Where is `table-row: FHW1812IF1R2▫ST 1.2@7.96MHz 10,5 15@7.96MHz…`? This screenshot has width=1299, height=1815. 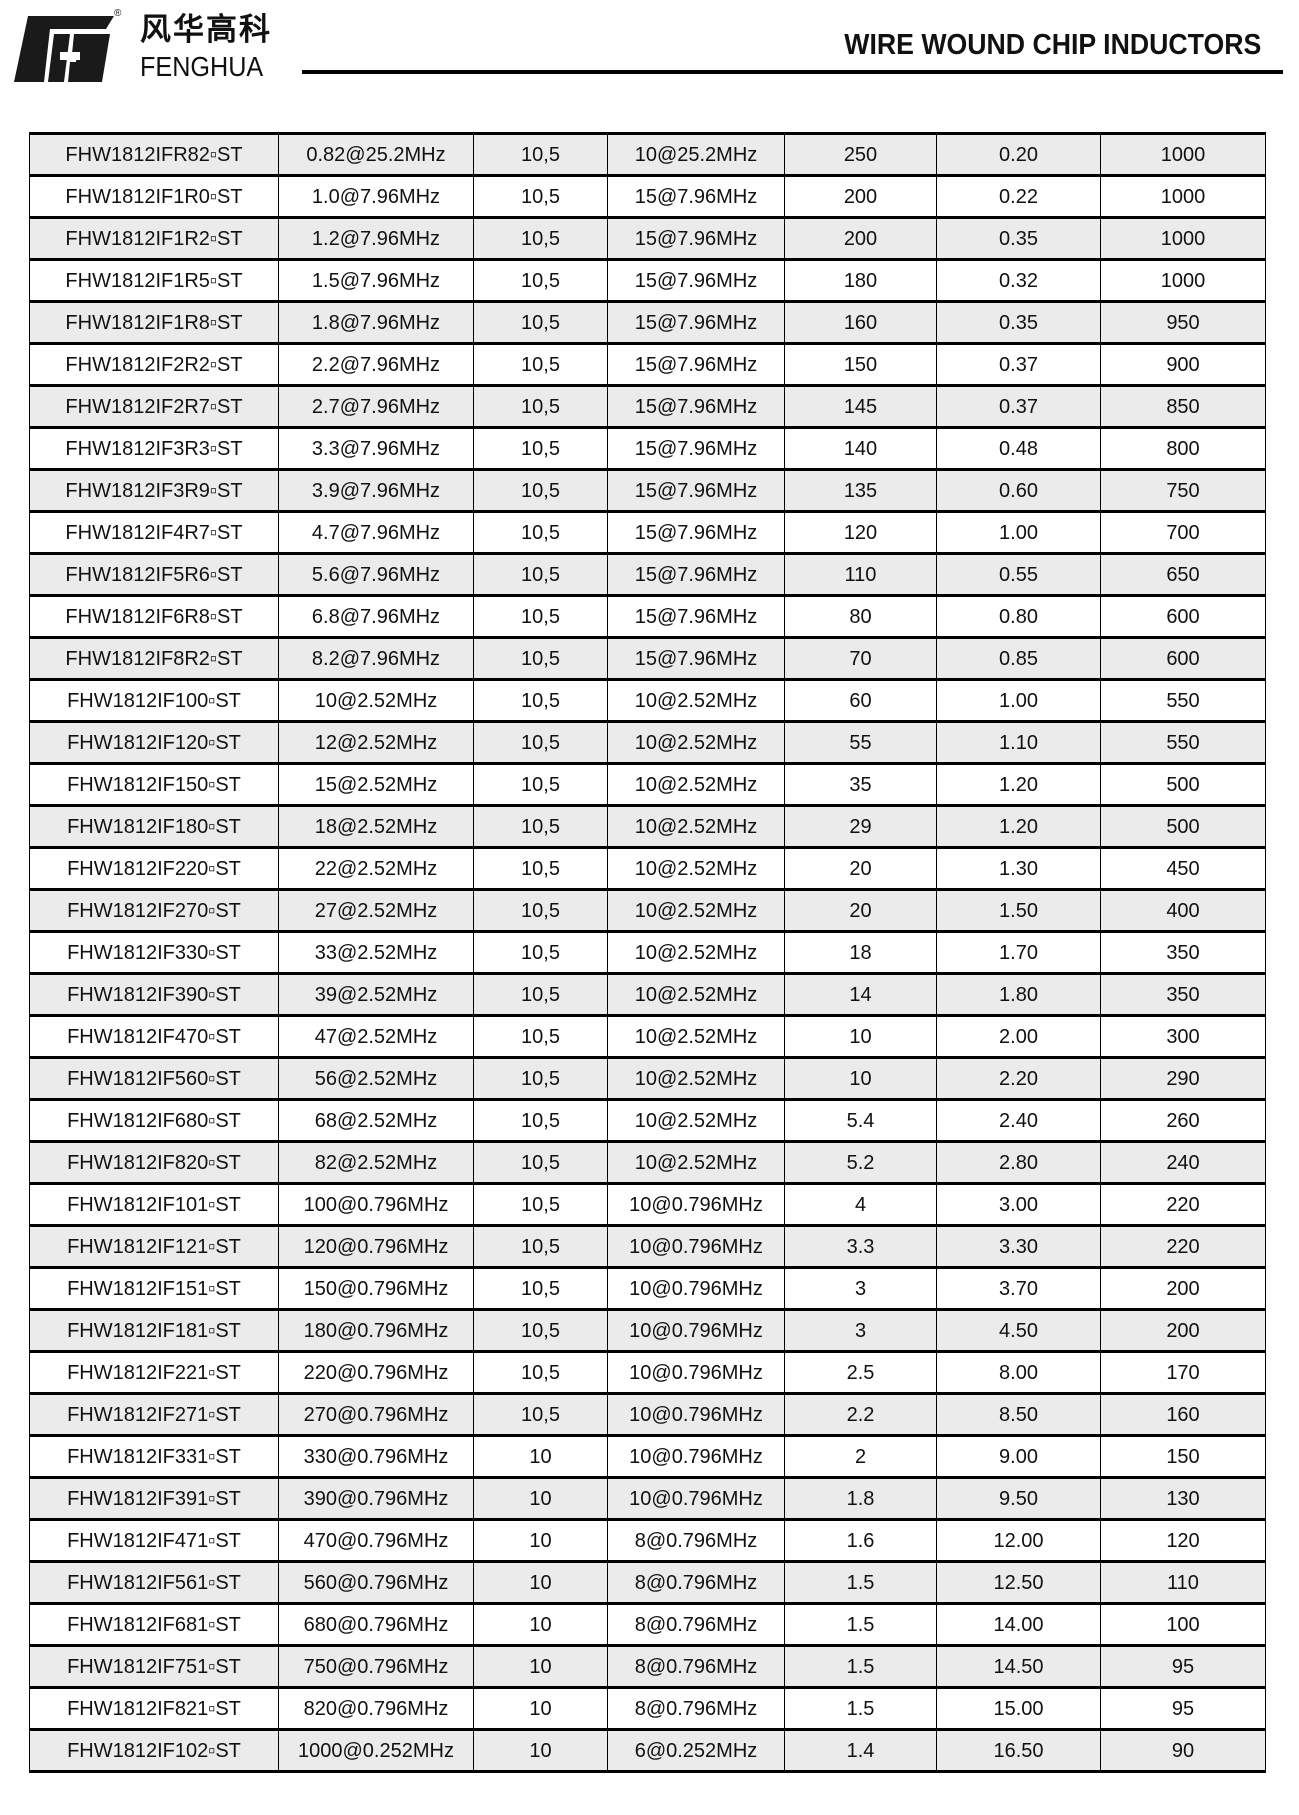
table-row: FHW1812IF1R2▫ST 1.2@7.96MHz 10,5 15@7.96MHz… is located at coordinates (647, 238).